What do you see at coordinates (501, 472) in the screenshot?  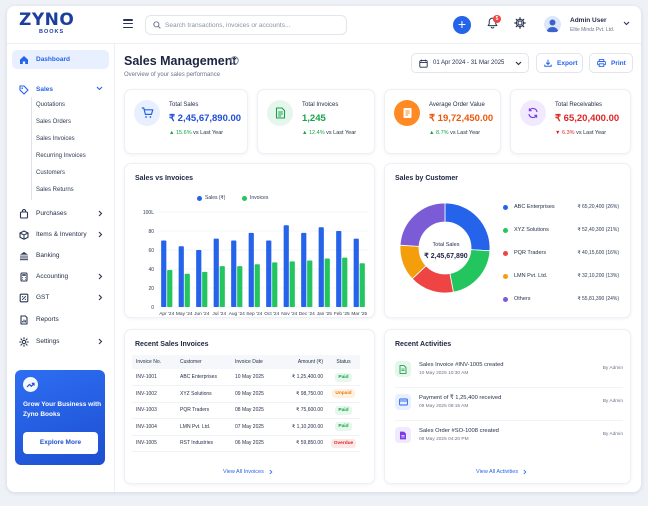 I see `view-all-activities-link: View All Activities` at bounding box center [501, 472].